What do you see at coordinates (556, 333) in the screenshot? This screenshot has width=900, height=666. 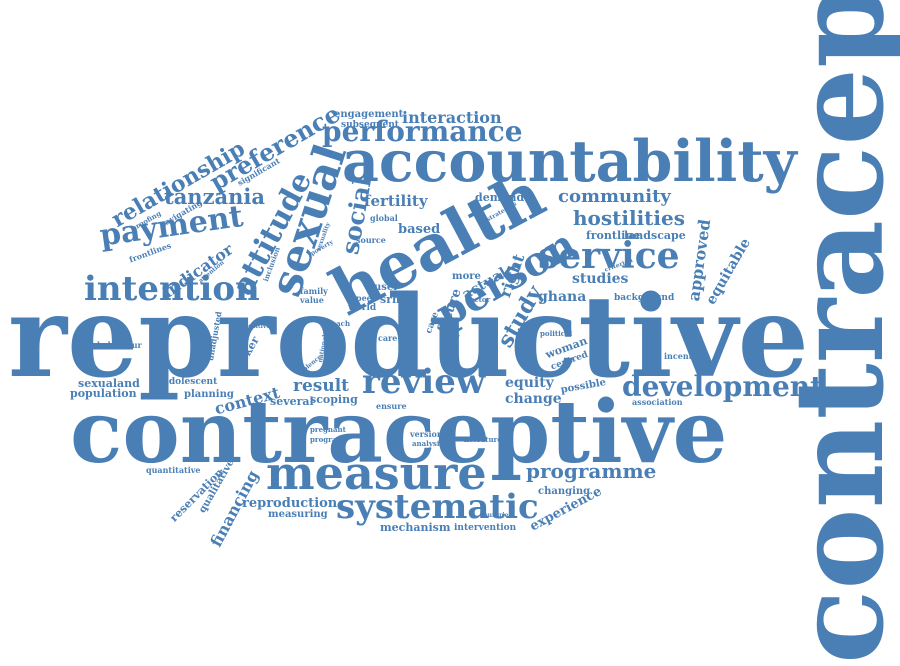 I see `word-political: political` at bounding box center [556, 333].